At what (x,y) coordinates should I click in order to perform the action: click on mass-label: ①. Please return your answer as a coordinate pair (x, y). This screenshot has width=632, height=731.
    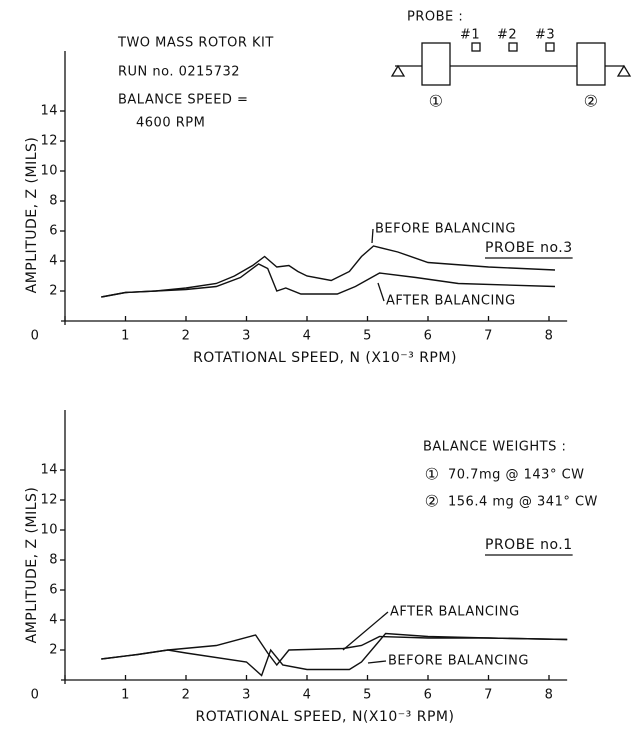
    Looking at the image, I should click on (436, 101).